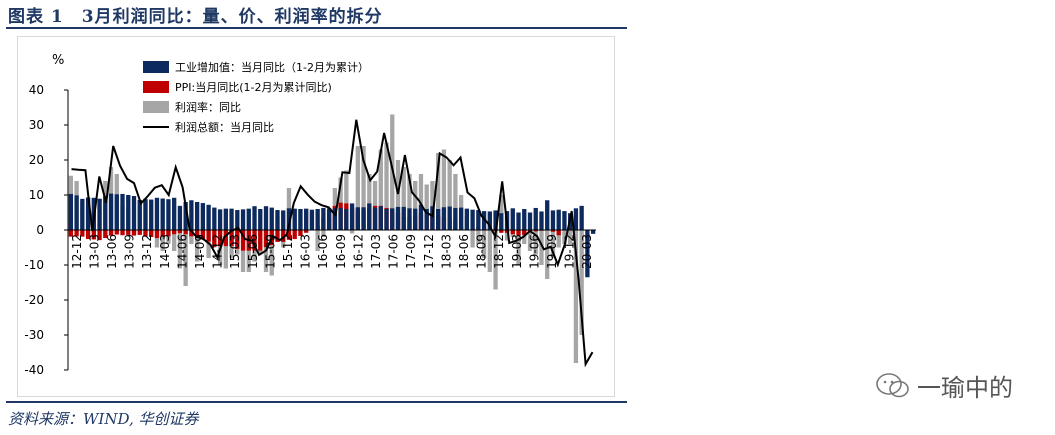  What do you see at coordinates (36, 90) in the screenshot?
I see `y-tick-label: 40` at bounding box center [36, 90].